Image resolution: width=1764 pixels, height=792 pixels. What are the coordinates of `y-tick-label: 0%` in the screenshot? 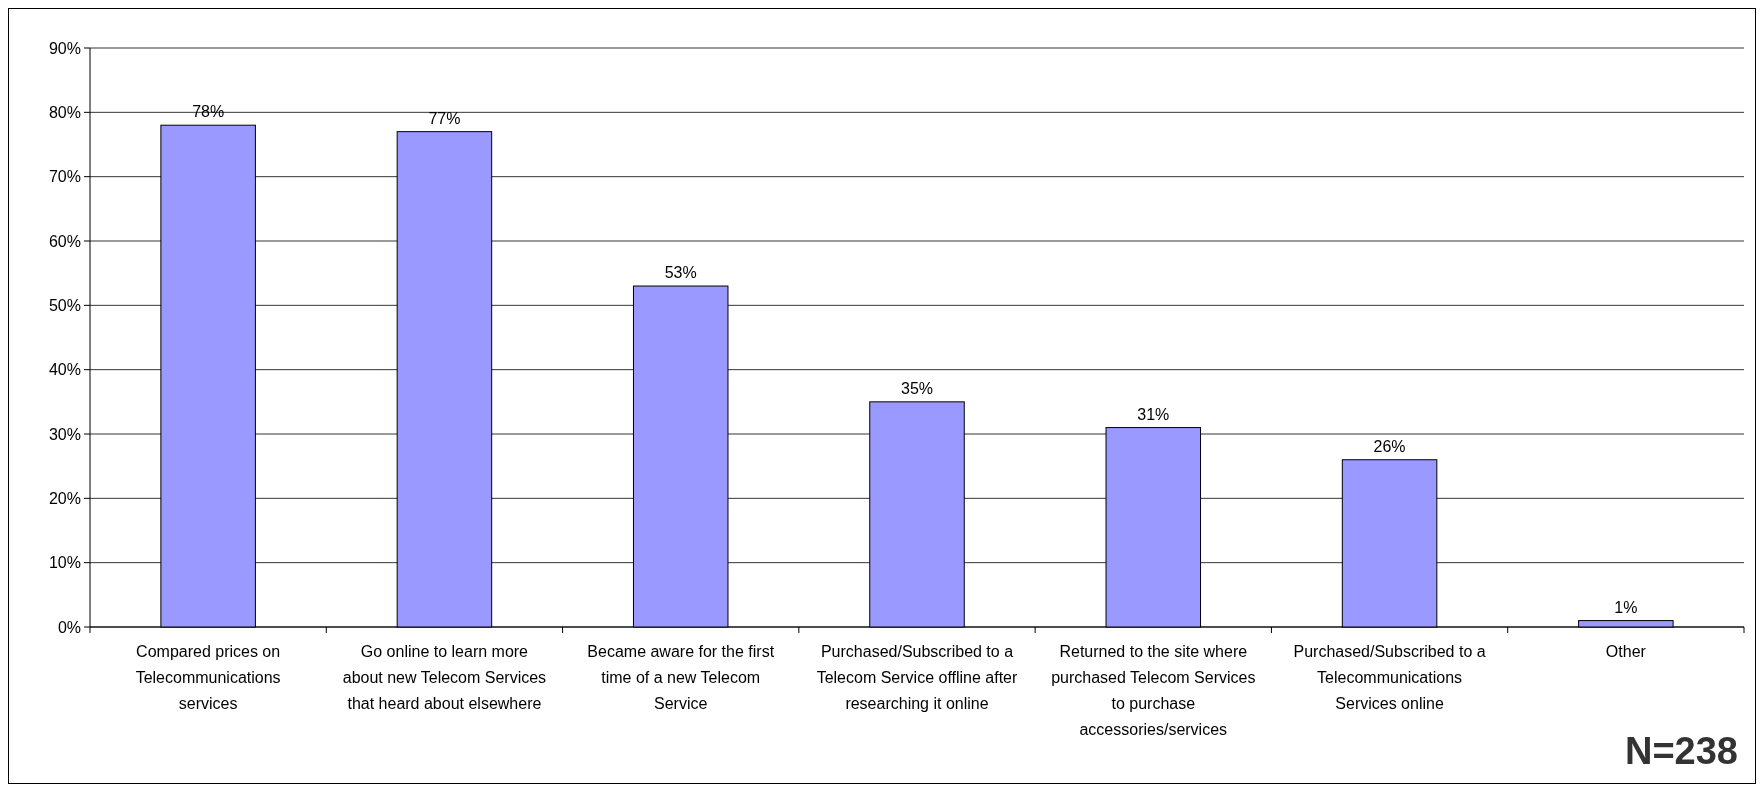 It's located at (69, 627).